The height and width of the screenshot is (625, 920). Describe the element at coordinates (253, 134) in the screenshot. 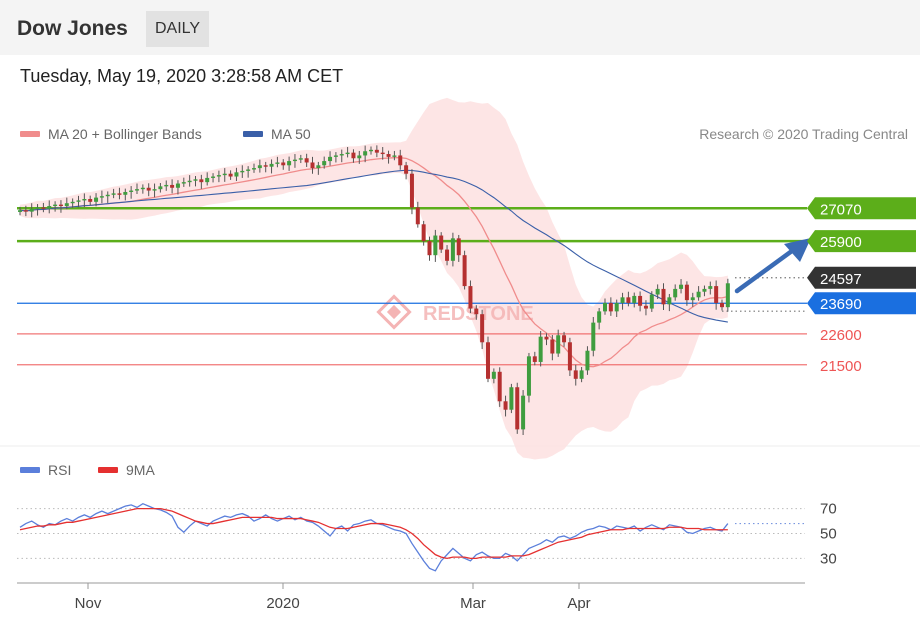

I see `ma50-swatch` at that location.